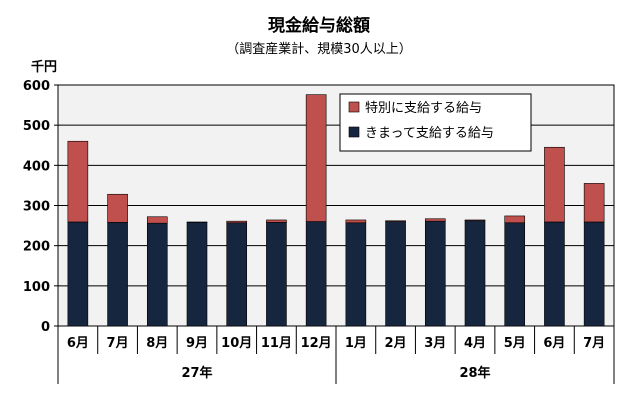 The height and width of the screenshot is (420, 638). Describe the element at coordinates (236, 343) in the screenshot. I see `x-tick-label: 10月` at that location.